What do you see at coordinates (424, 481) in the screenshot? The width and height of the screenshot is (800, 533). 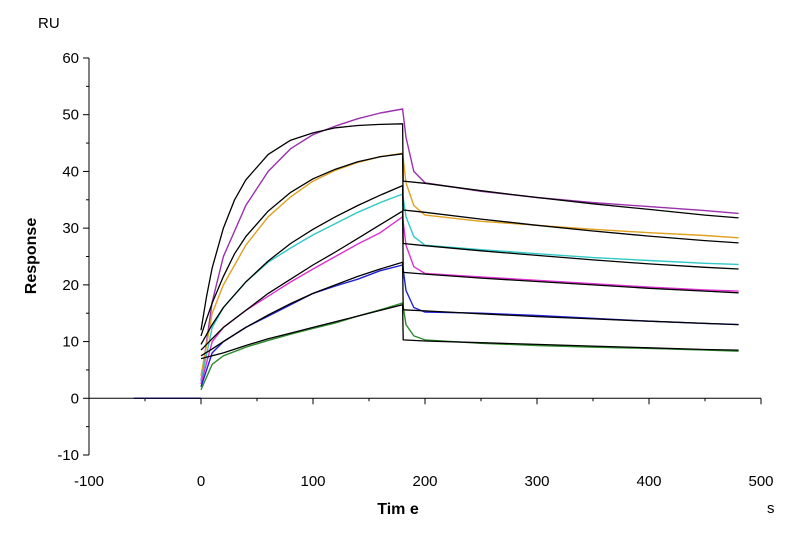 I see `x-tick-label: 200` at bounding box center [424, 481].